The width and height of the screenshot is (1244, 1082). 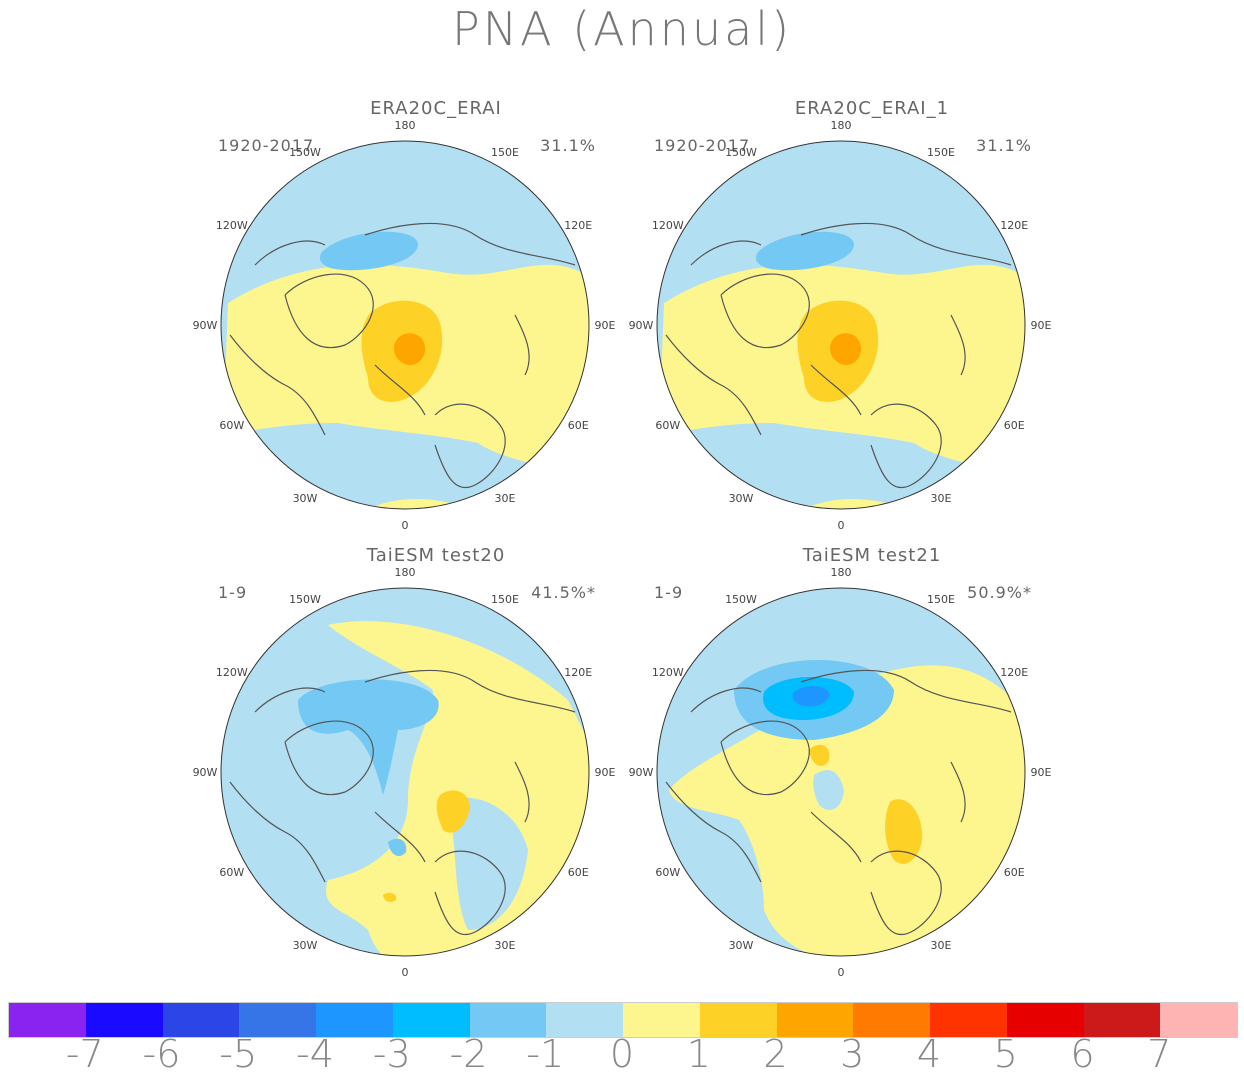 What do you see at coordinates (1082, 1054) in the screenshot?
I see `colorbar-label: 6` at bounding box center [1082, 1054].